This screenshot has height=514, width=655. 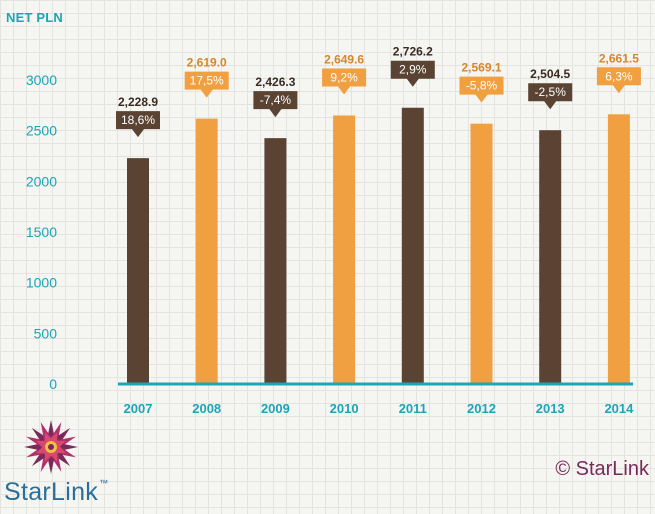 What do you see at coordinates (41, 283) in the screenshot?
I see `y-tick-label: 1000` at bounding box center [41, 283].